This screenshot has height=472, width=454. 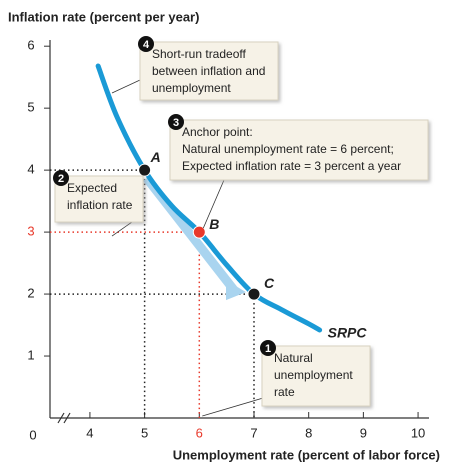 I want to click on x-tick-label: 10, so click(x=418, y=432).